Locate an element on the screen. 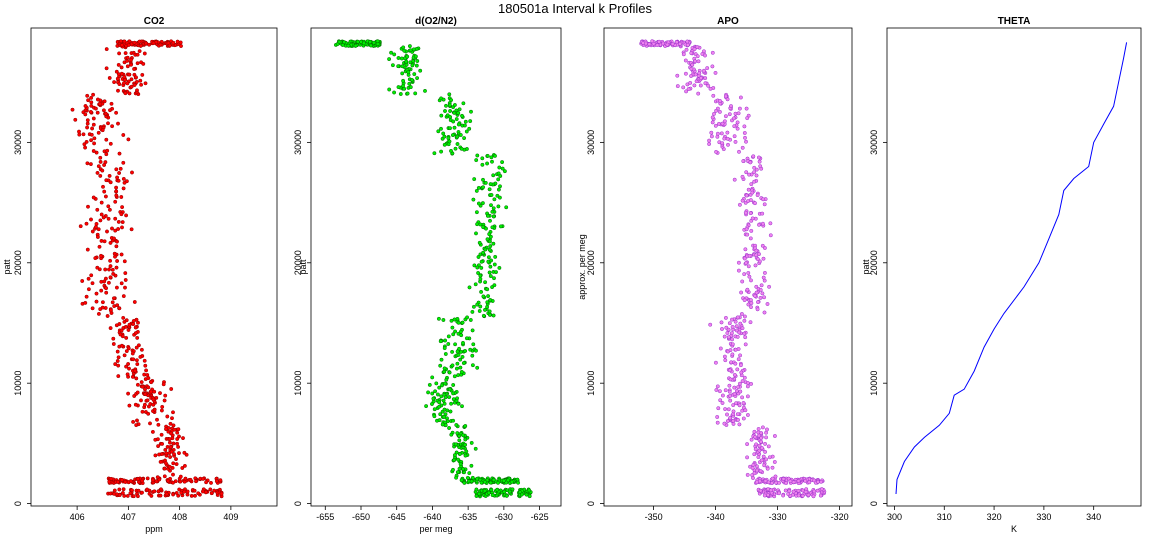  x-axis-label: per meg is located at coordinates (435, 529).